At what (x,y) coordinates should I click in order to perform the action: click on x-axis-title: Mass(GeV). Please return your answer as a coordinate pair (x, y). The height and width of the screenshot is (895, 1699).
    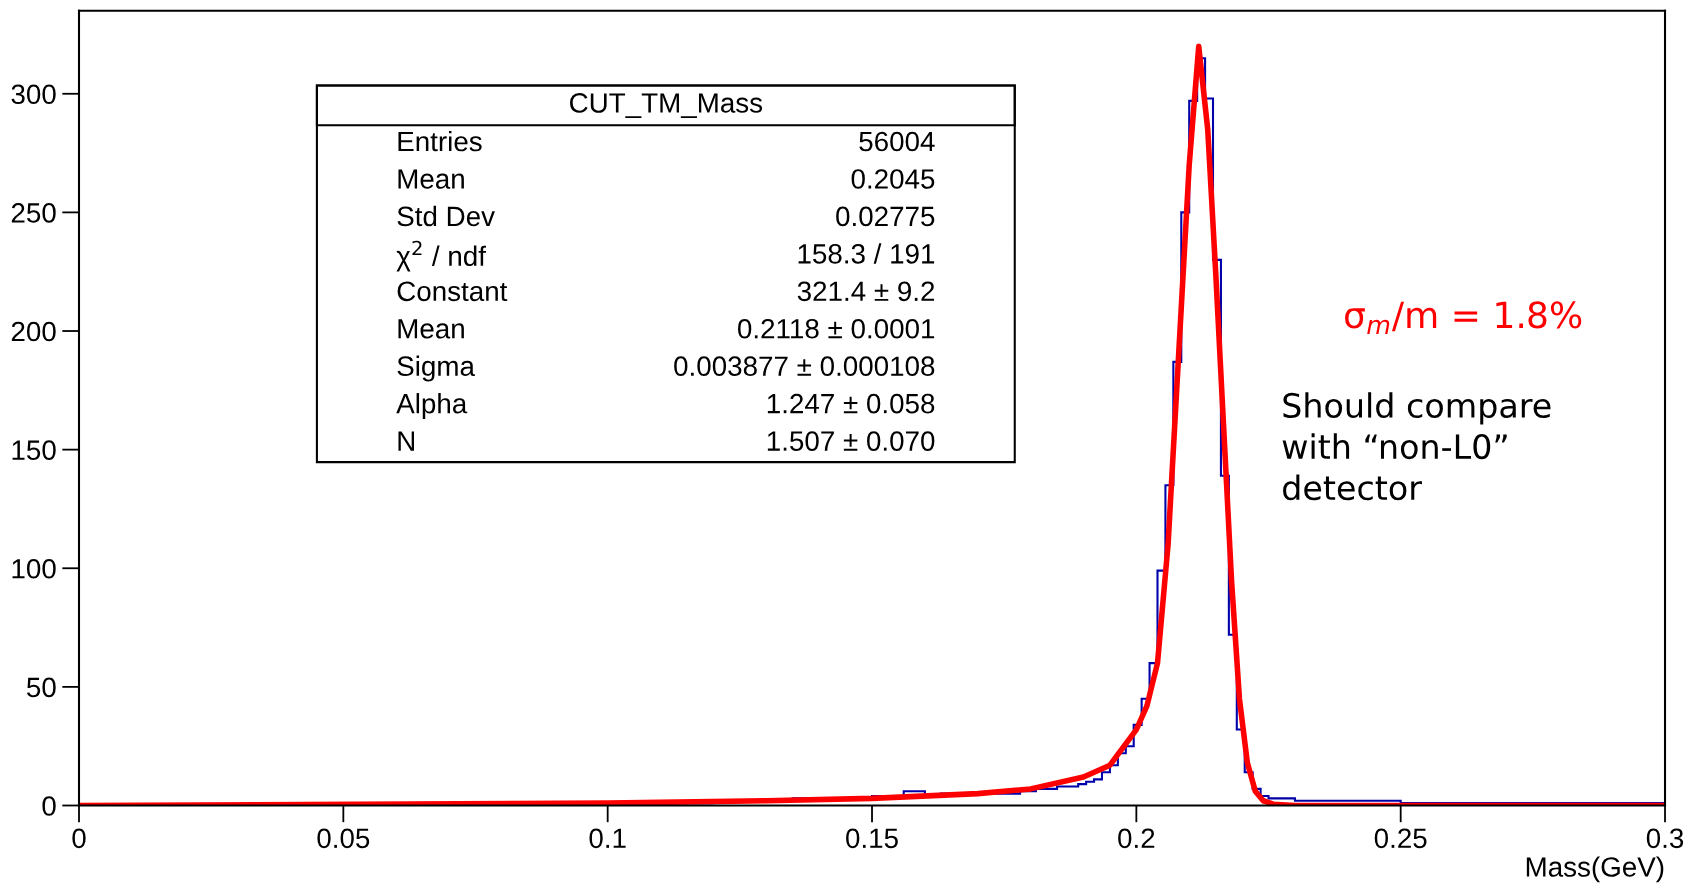
    Looking at the image, I should click on (1595, 869).